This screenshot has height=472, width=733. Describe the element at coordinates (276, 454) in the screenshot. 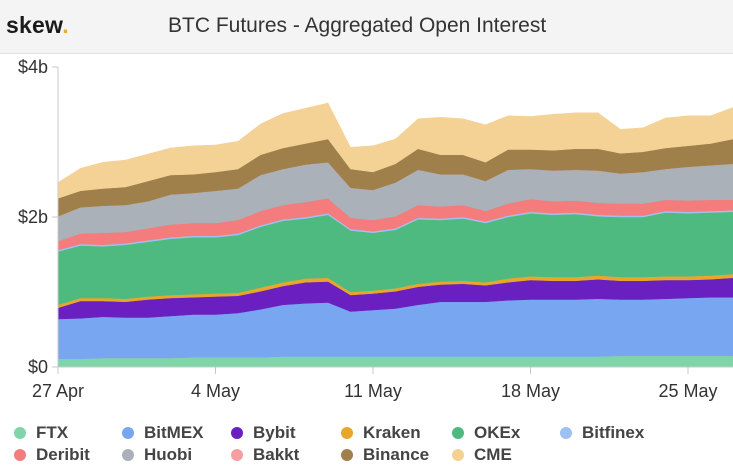

I see `legend-label: Bakkt` at that location.